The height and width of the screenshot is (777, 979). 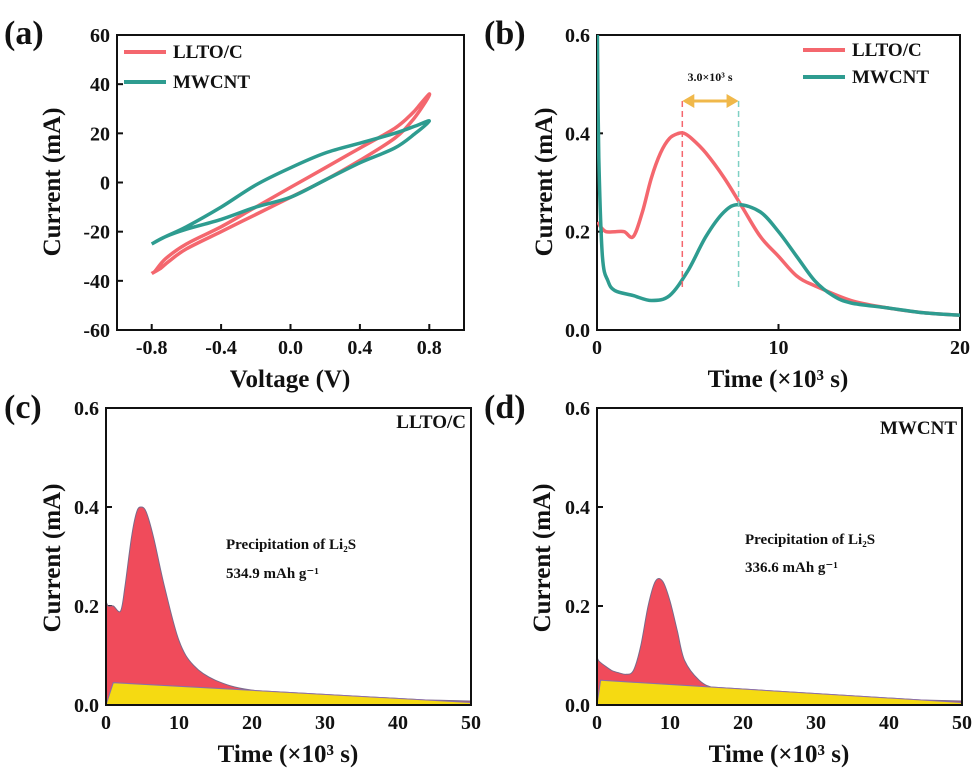 What do you see at coordinates (100, 36) in the screenshot?
I see `y-tick-label-a: 60` at bounding box center [100, 36].